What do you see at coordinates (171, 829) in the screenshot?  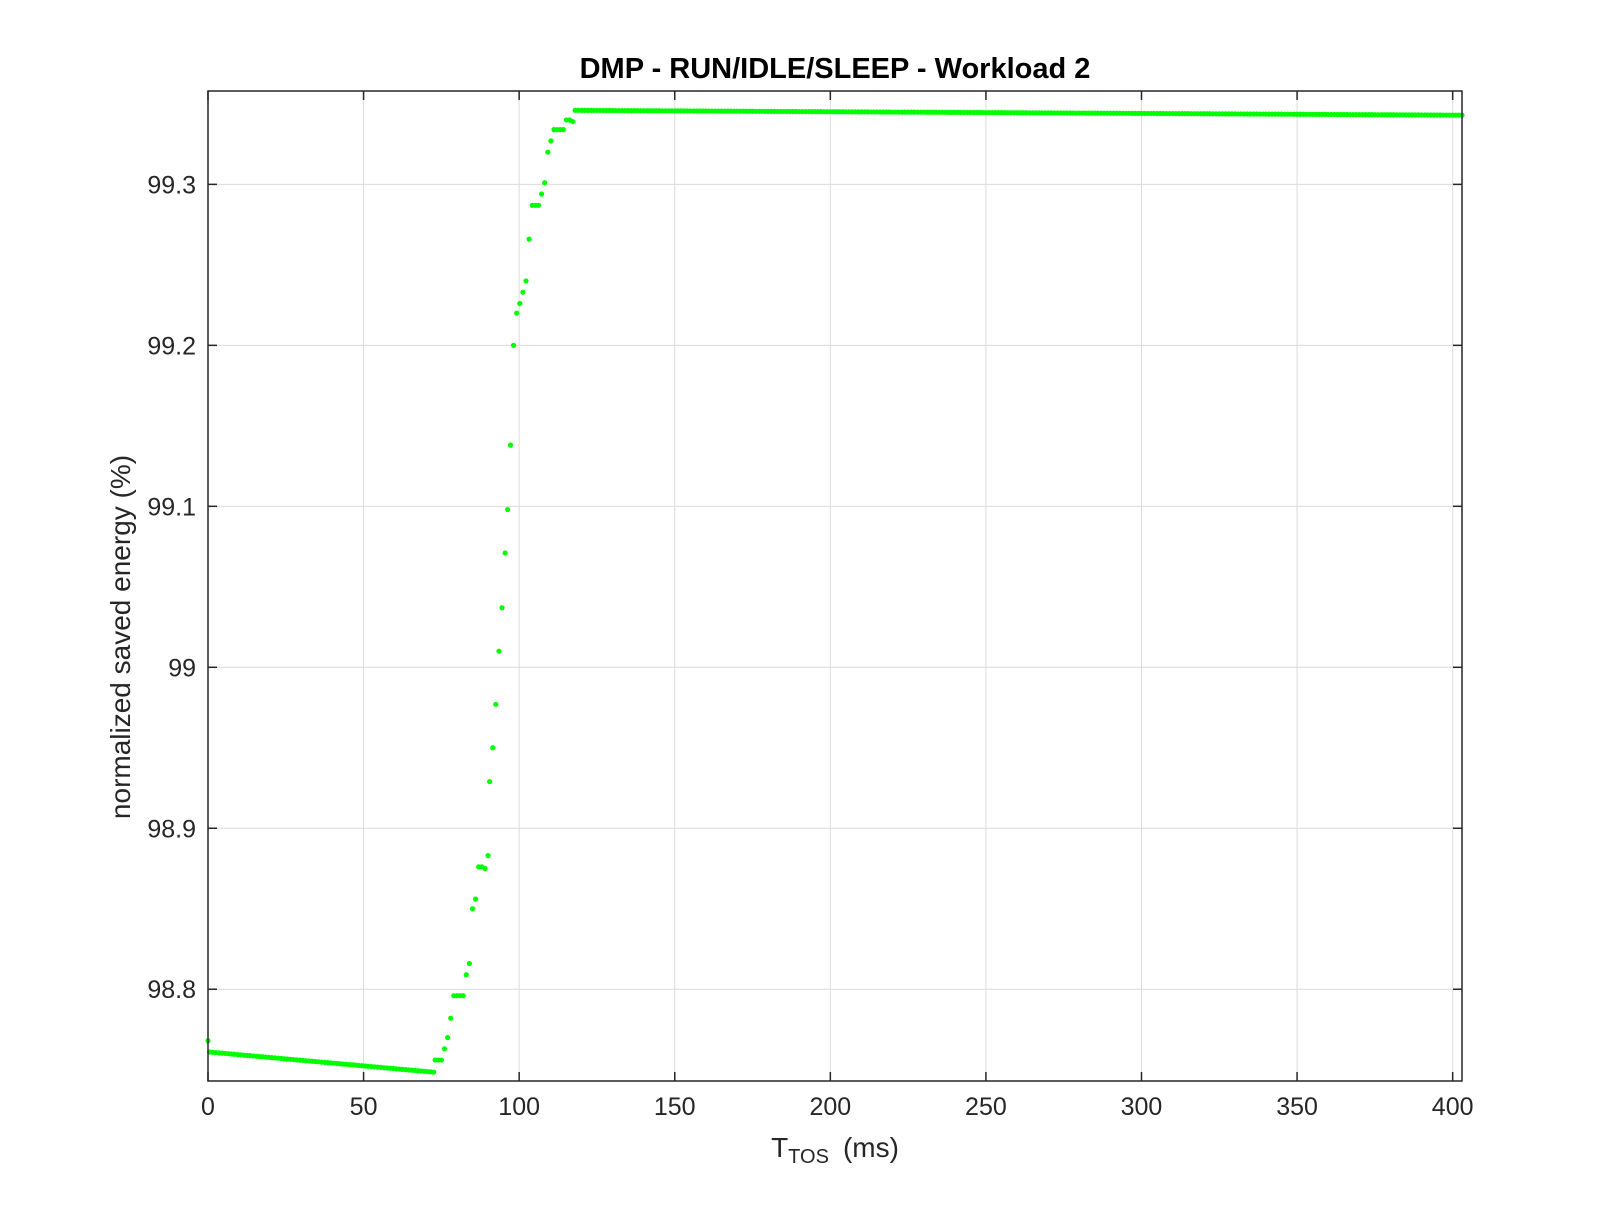 I see `y-tick-label: 98.9` at bounding box center [171, 829].